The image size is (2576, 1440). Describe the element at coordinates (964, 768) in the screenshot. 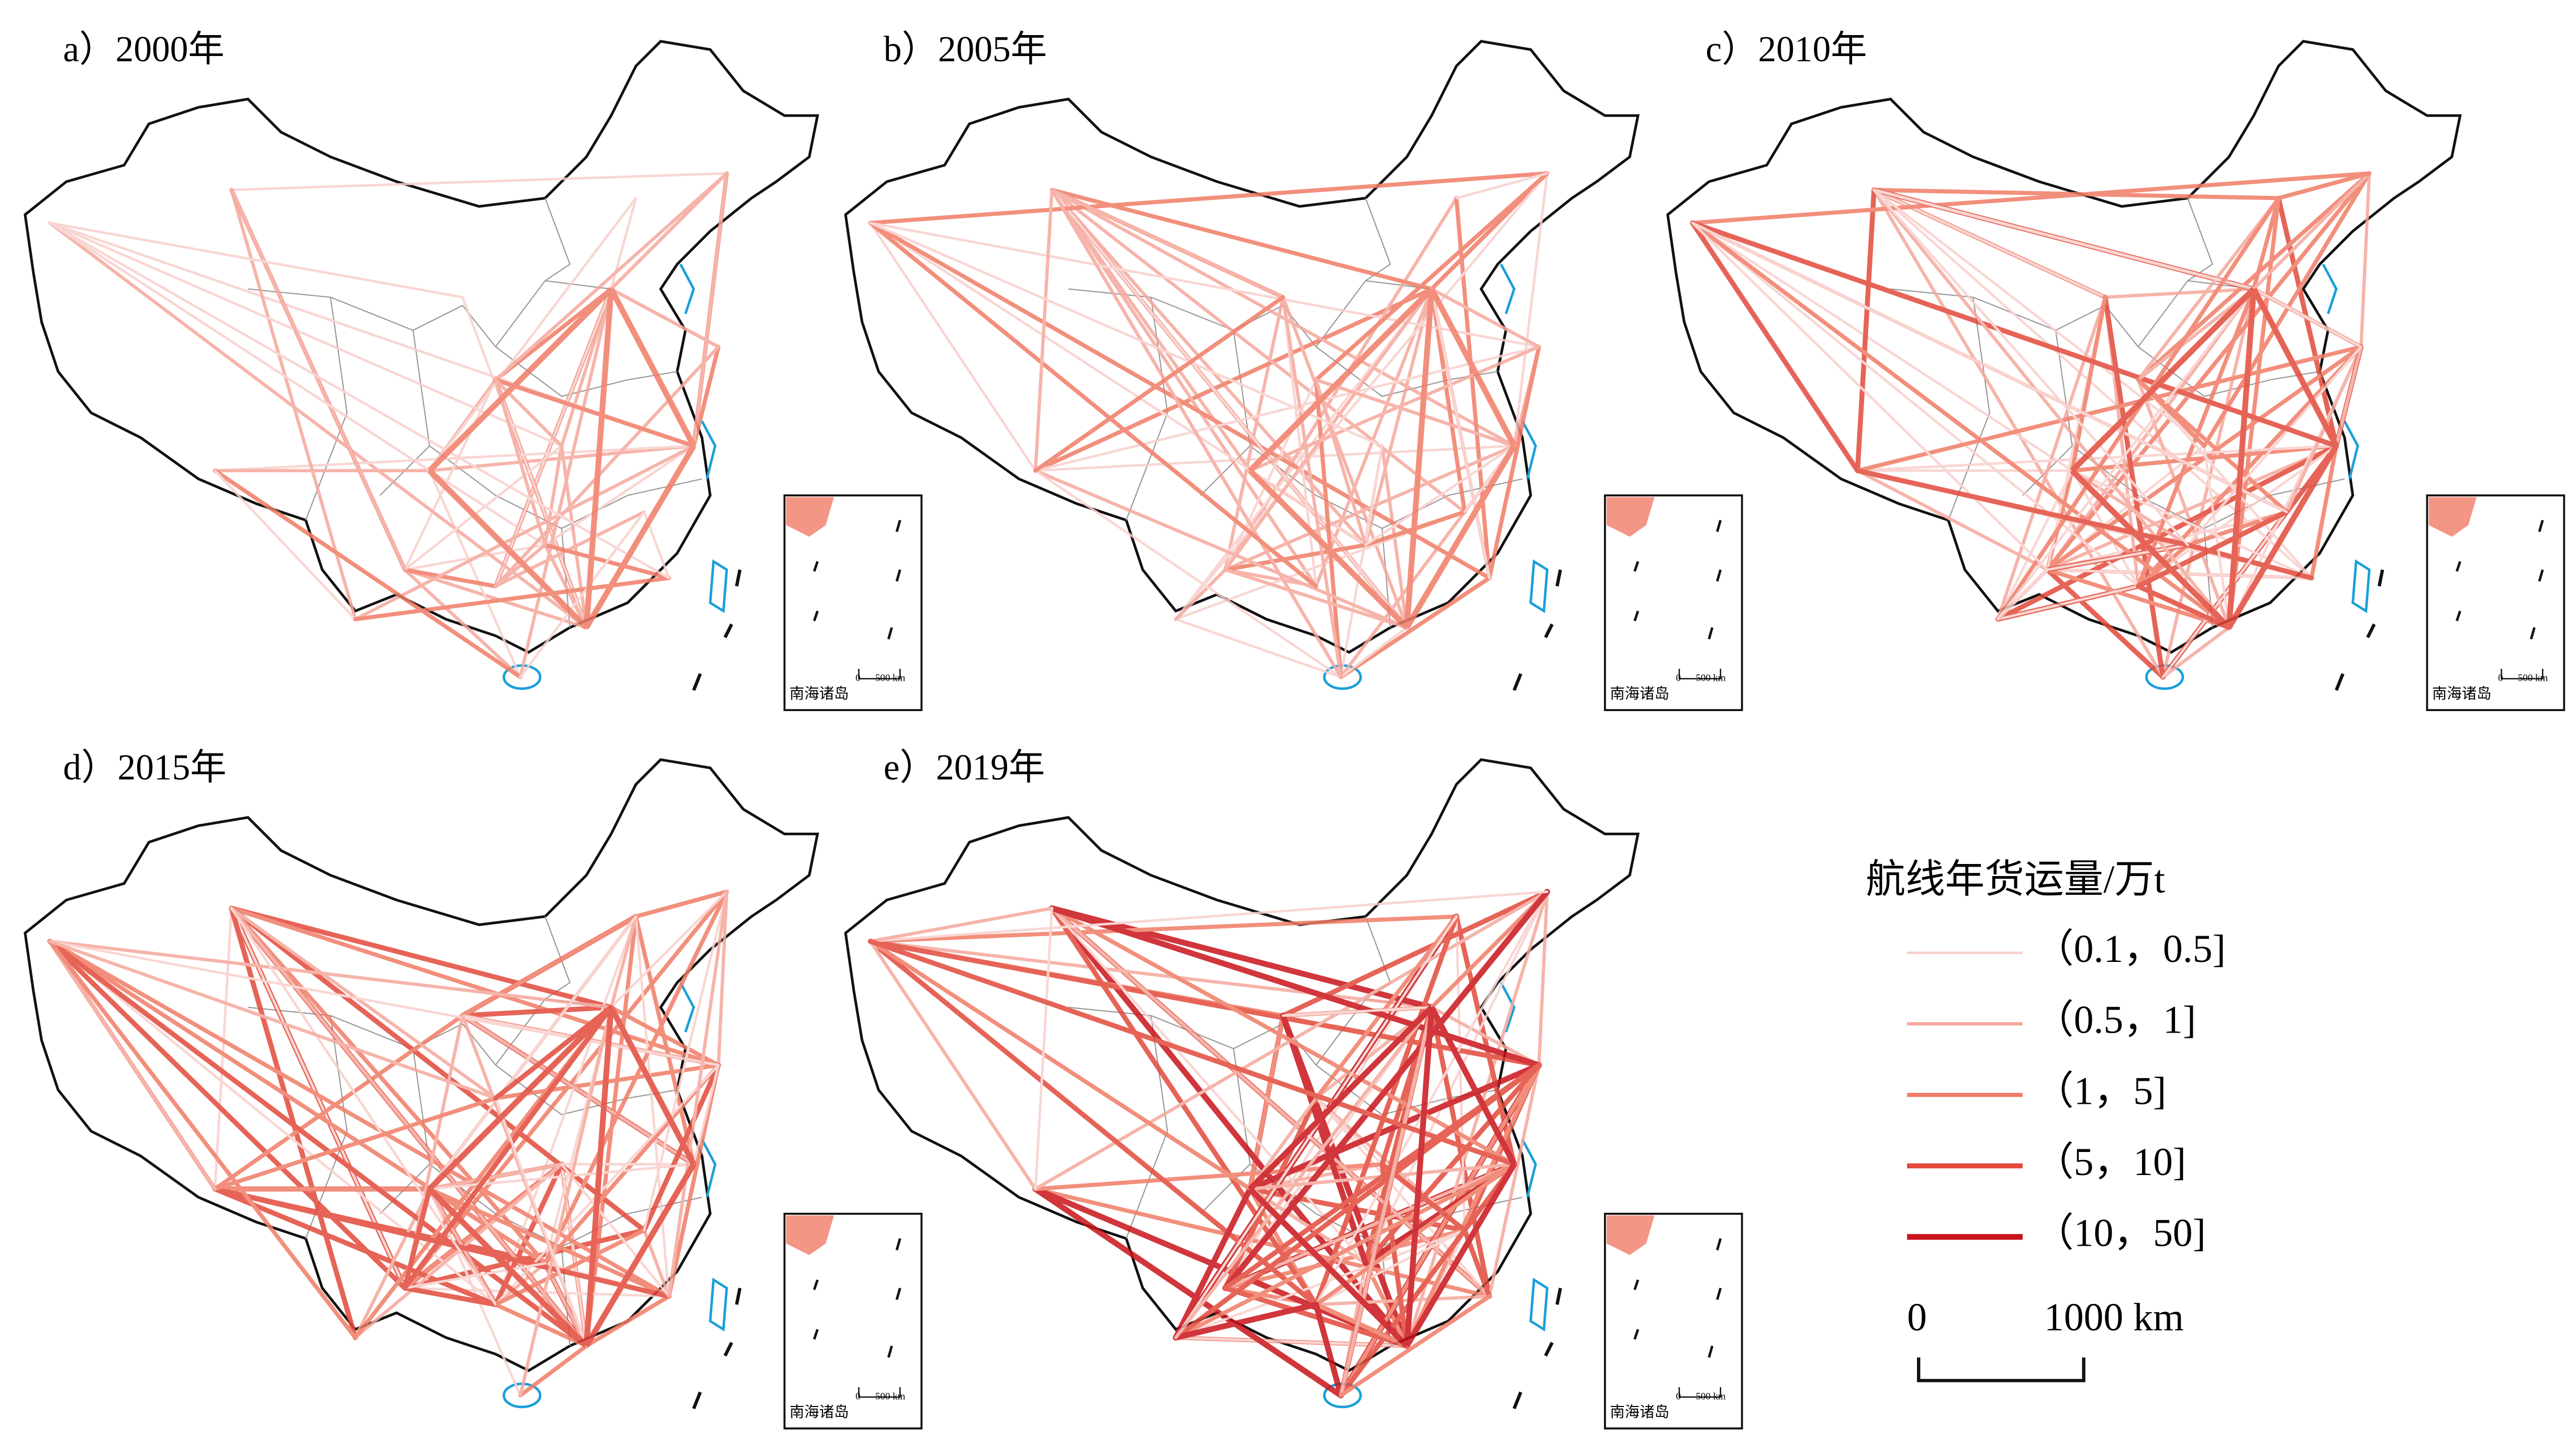

I see `panel-label: e）2019年` at that location.